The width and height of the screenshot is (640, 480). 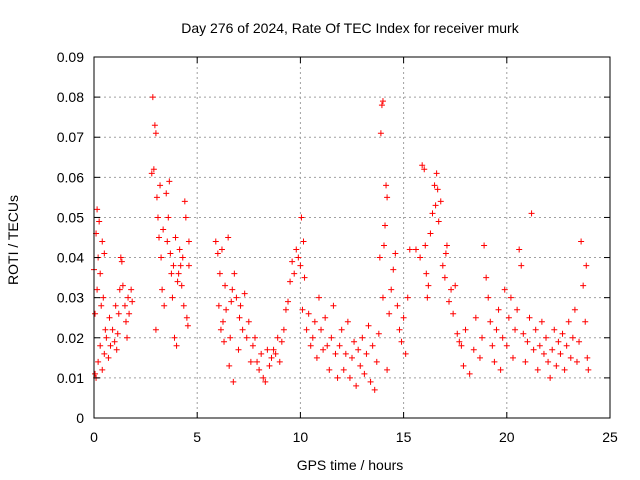 I want to click on y-tick-label: 0.01, so click(x=70, y=378).